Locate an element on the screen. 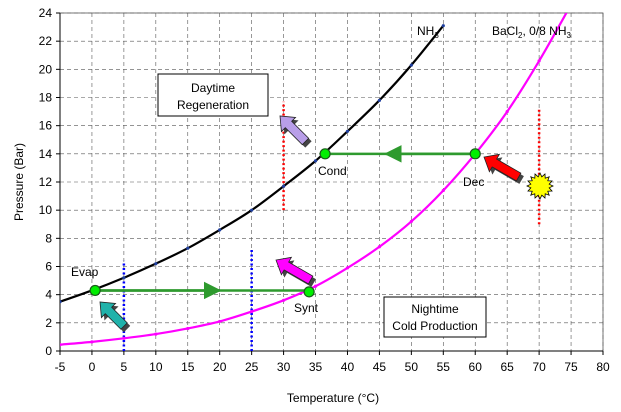 The height and width of the screenshot is (412, 621). x-tick-label: 70 is located at coordinates (539, 367).